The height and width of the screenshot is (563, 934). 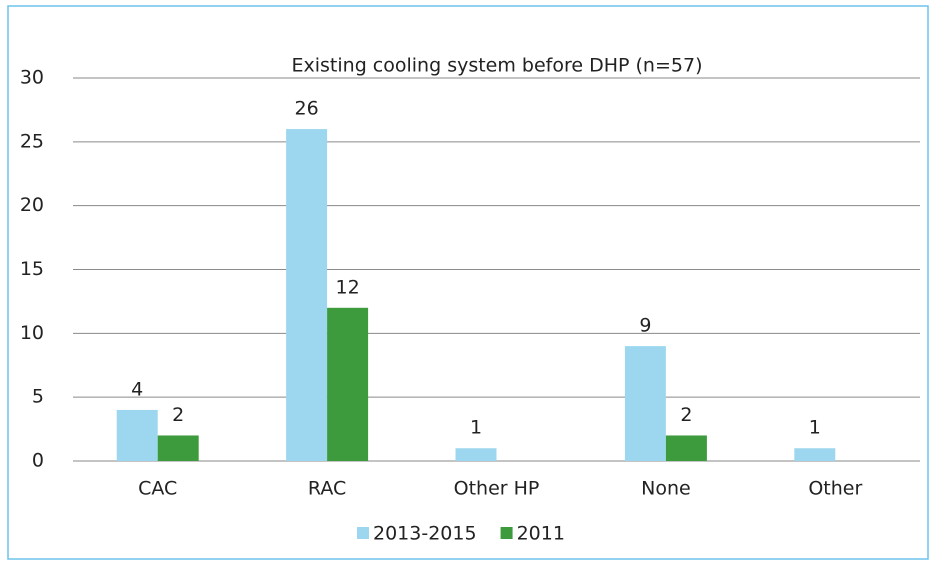 What do you see at coordinates (666, 489) in the screenshot?
I see `x-tick-label: None` at bounding box center [666, 489].